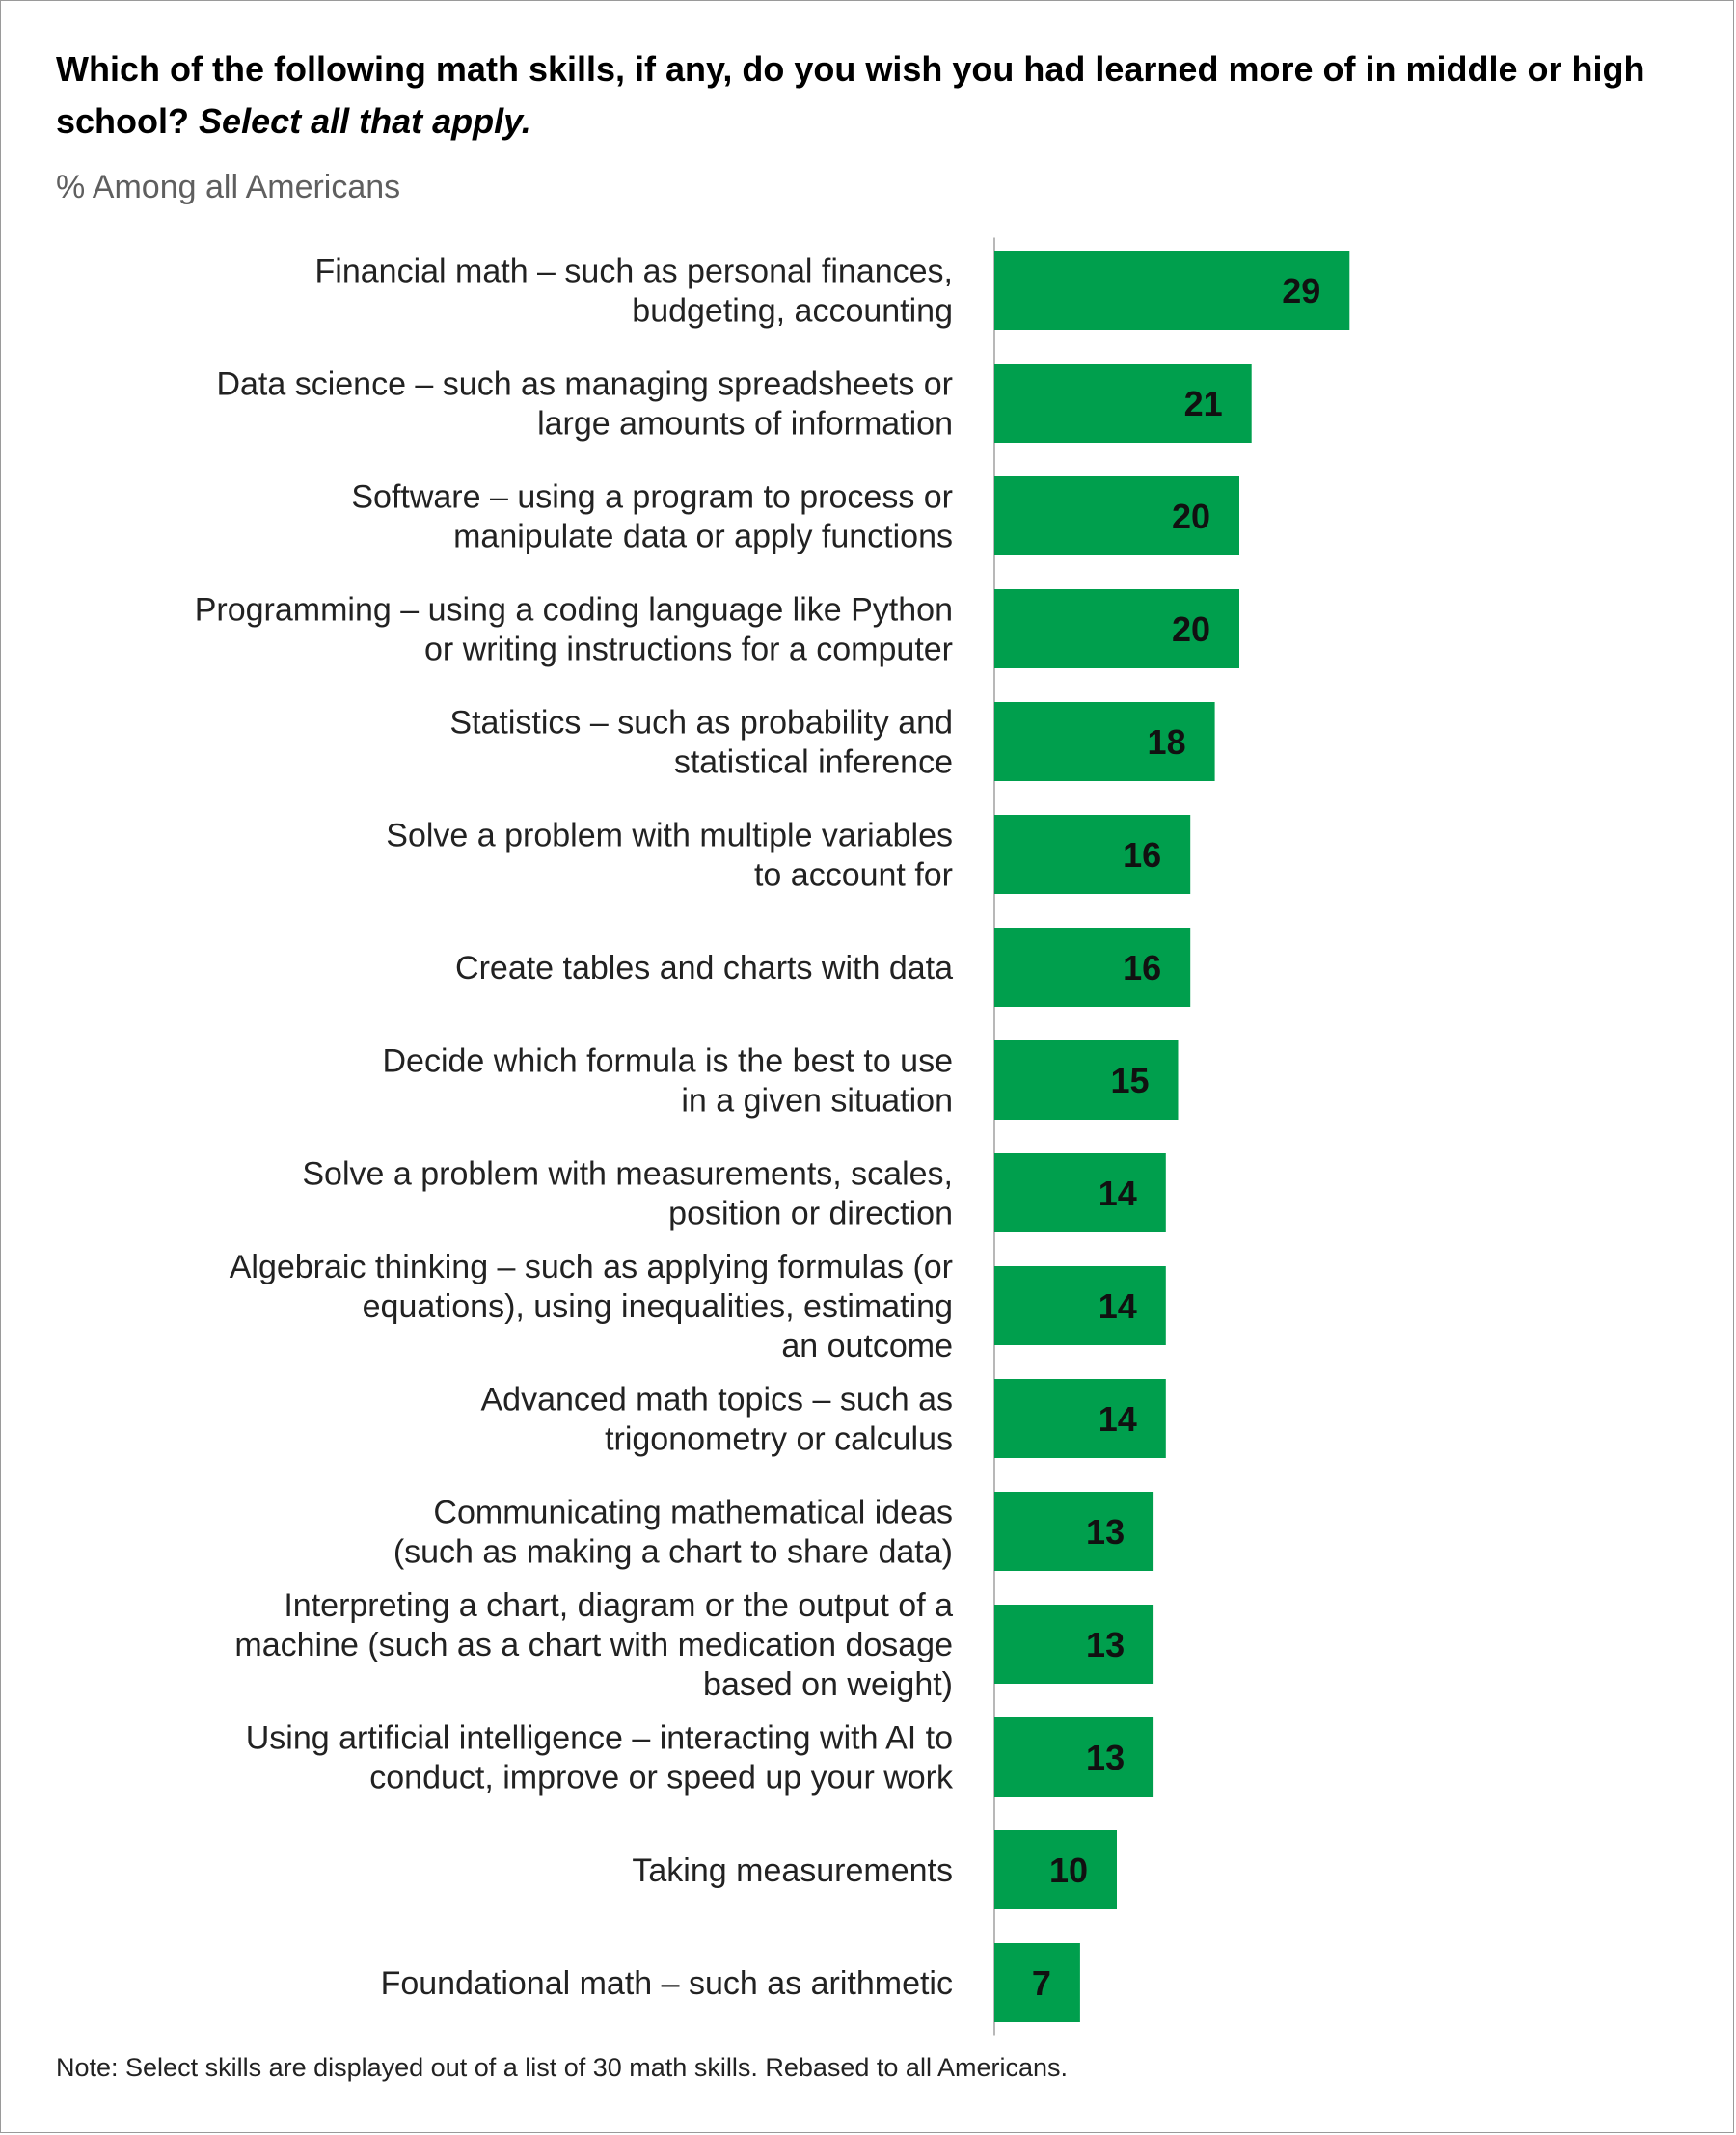  What do you see at coordinates (365, 121) in the screenshot?
I see `title-emphasis: Select all that apply.` at bounding box center [365, 121].